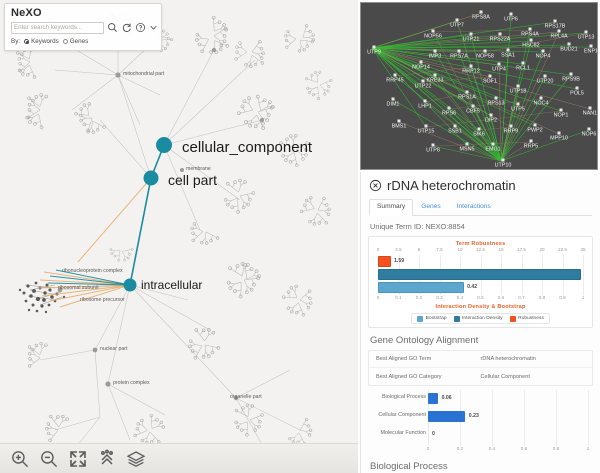 Image resolution: width=600 pixels, height=473 pixels. I want to click on axis-tick: 15, so click(501, 249).